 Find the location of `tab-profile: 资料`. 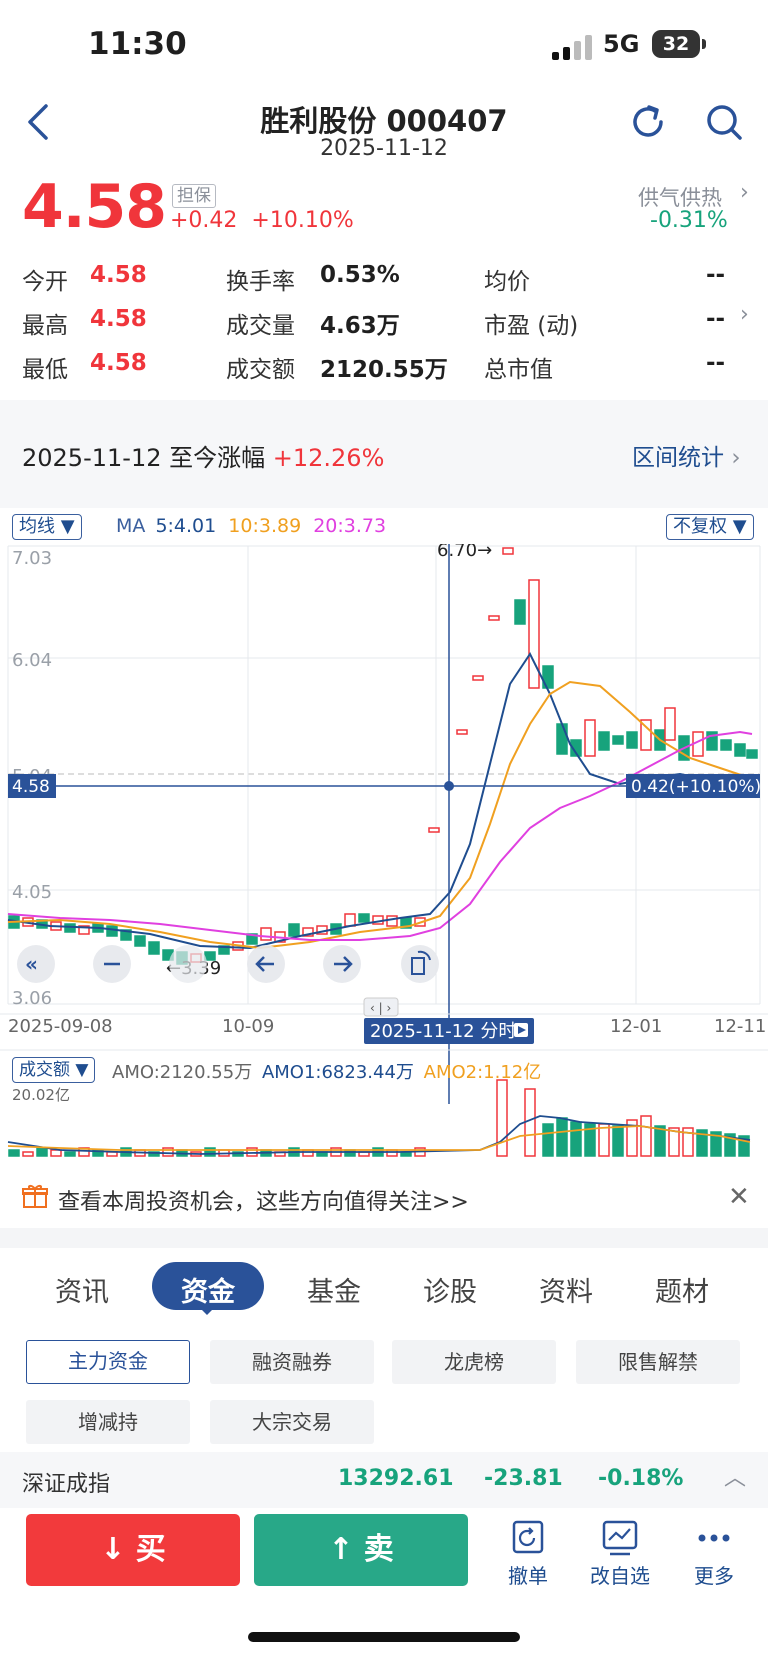

tab-profile: 资料 is located at coordinates (566, 1292).